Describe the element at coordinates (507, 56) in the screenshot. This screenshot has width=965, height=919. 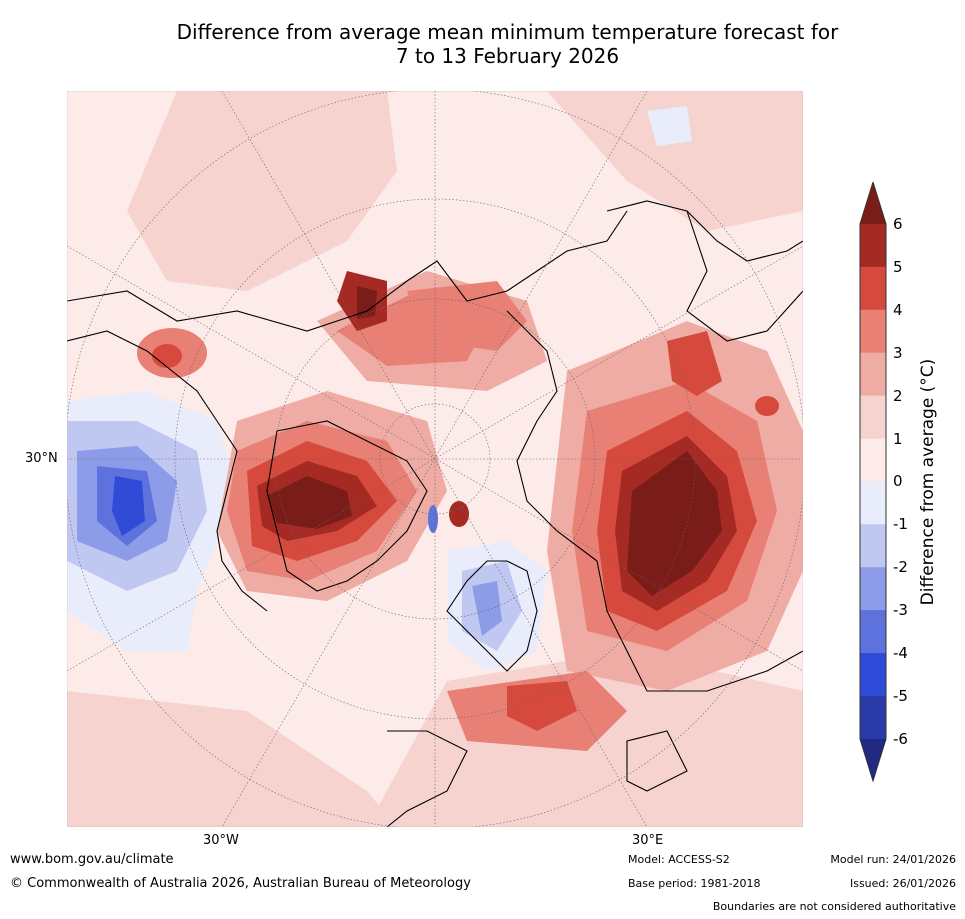
I see `title-line-2: 7 to 13 February 2026` at that location.